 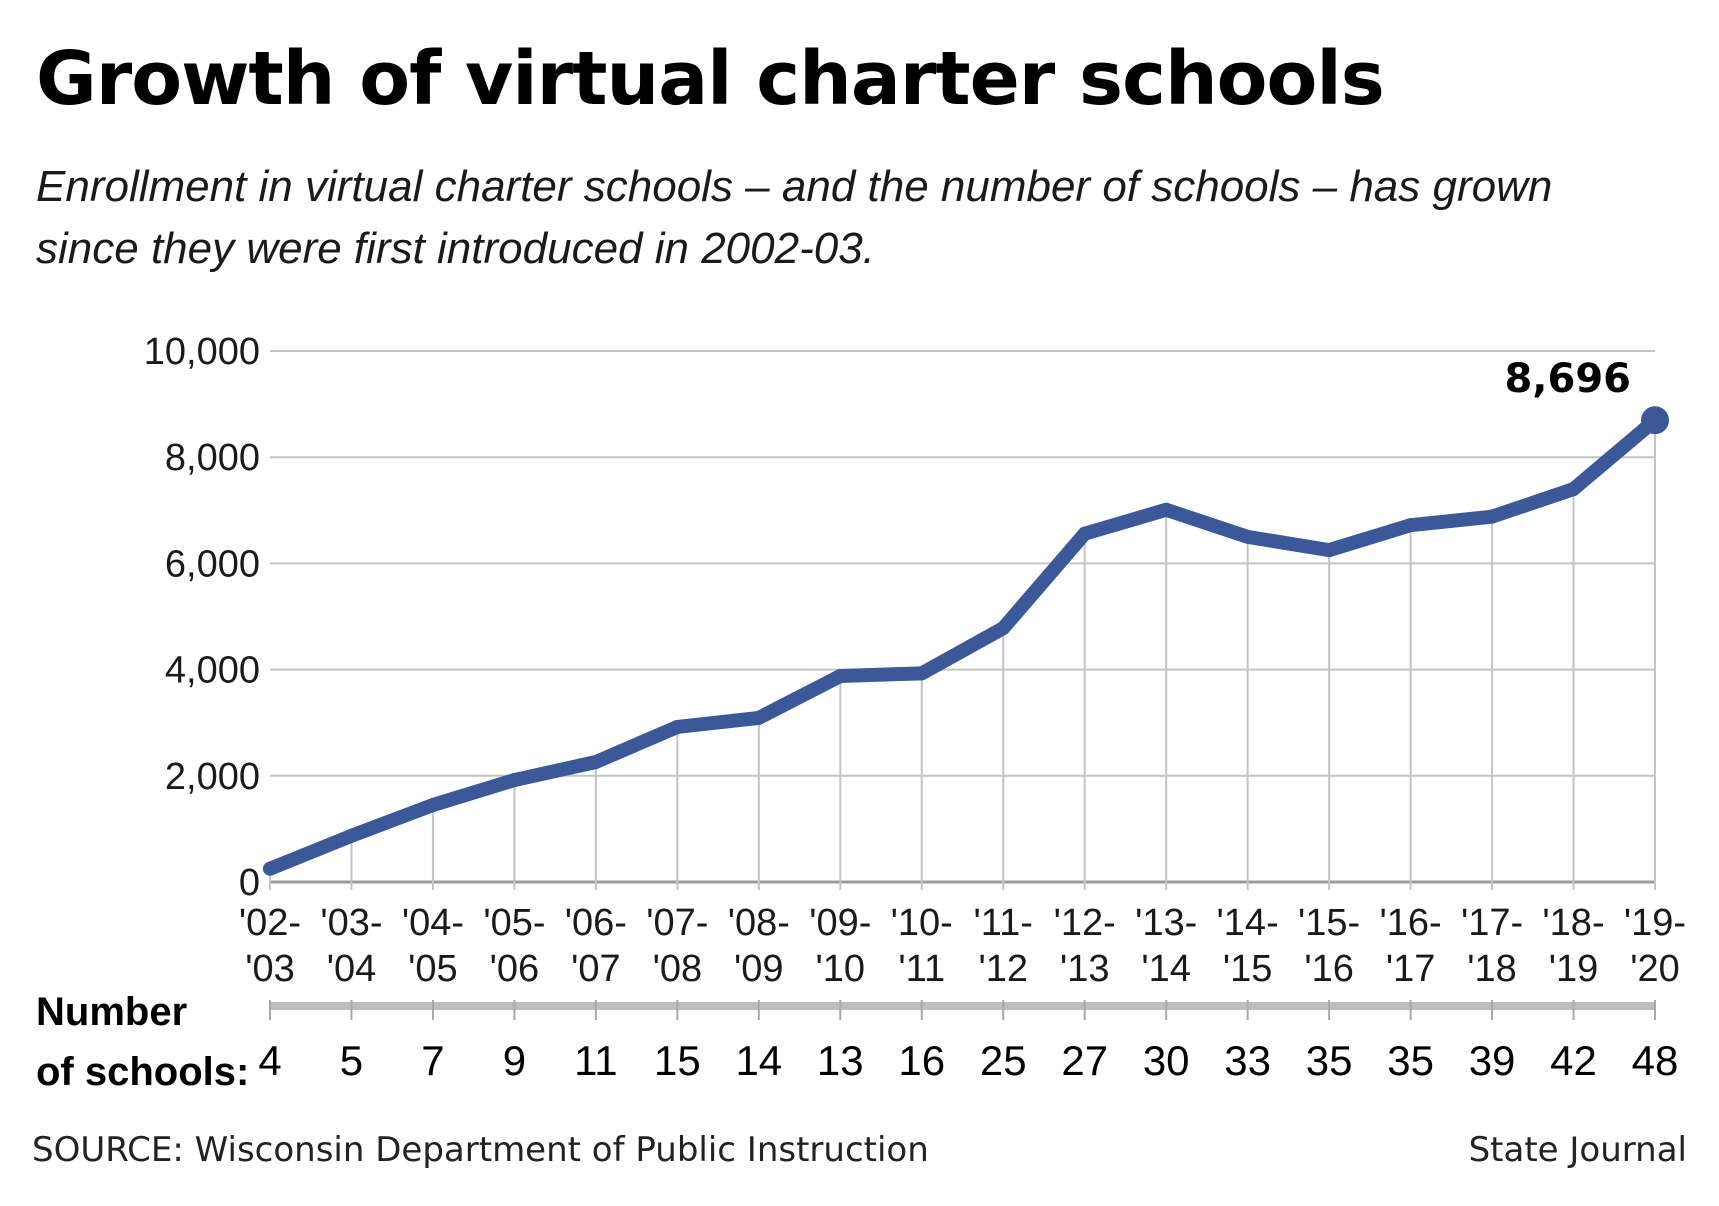 I want to click on x-tick-label: '15-, so click(x=1329, y=923).